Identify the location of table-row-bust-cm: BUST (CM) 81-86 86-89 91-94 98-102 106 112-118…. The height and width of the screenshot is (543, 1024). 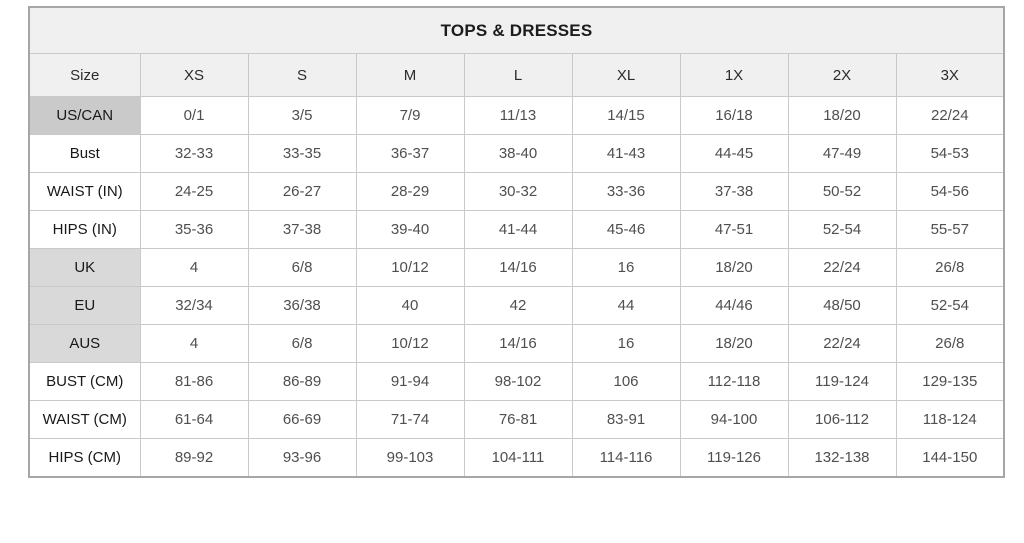
(516, 381).